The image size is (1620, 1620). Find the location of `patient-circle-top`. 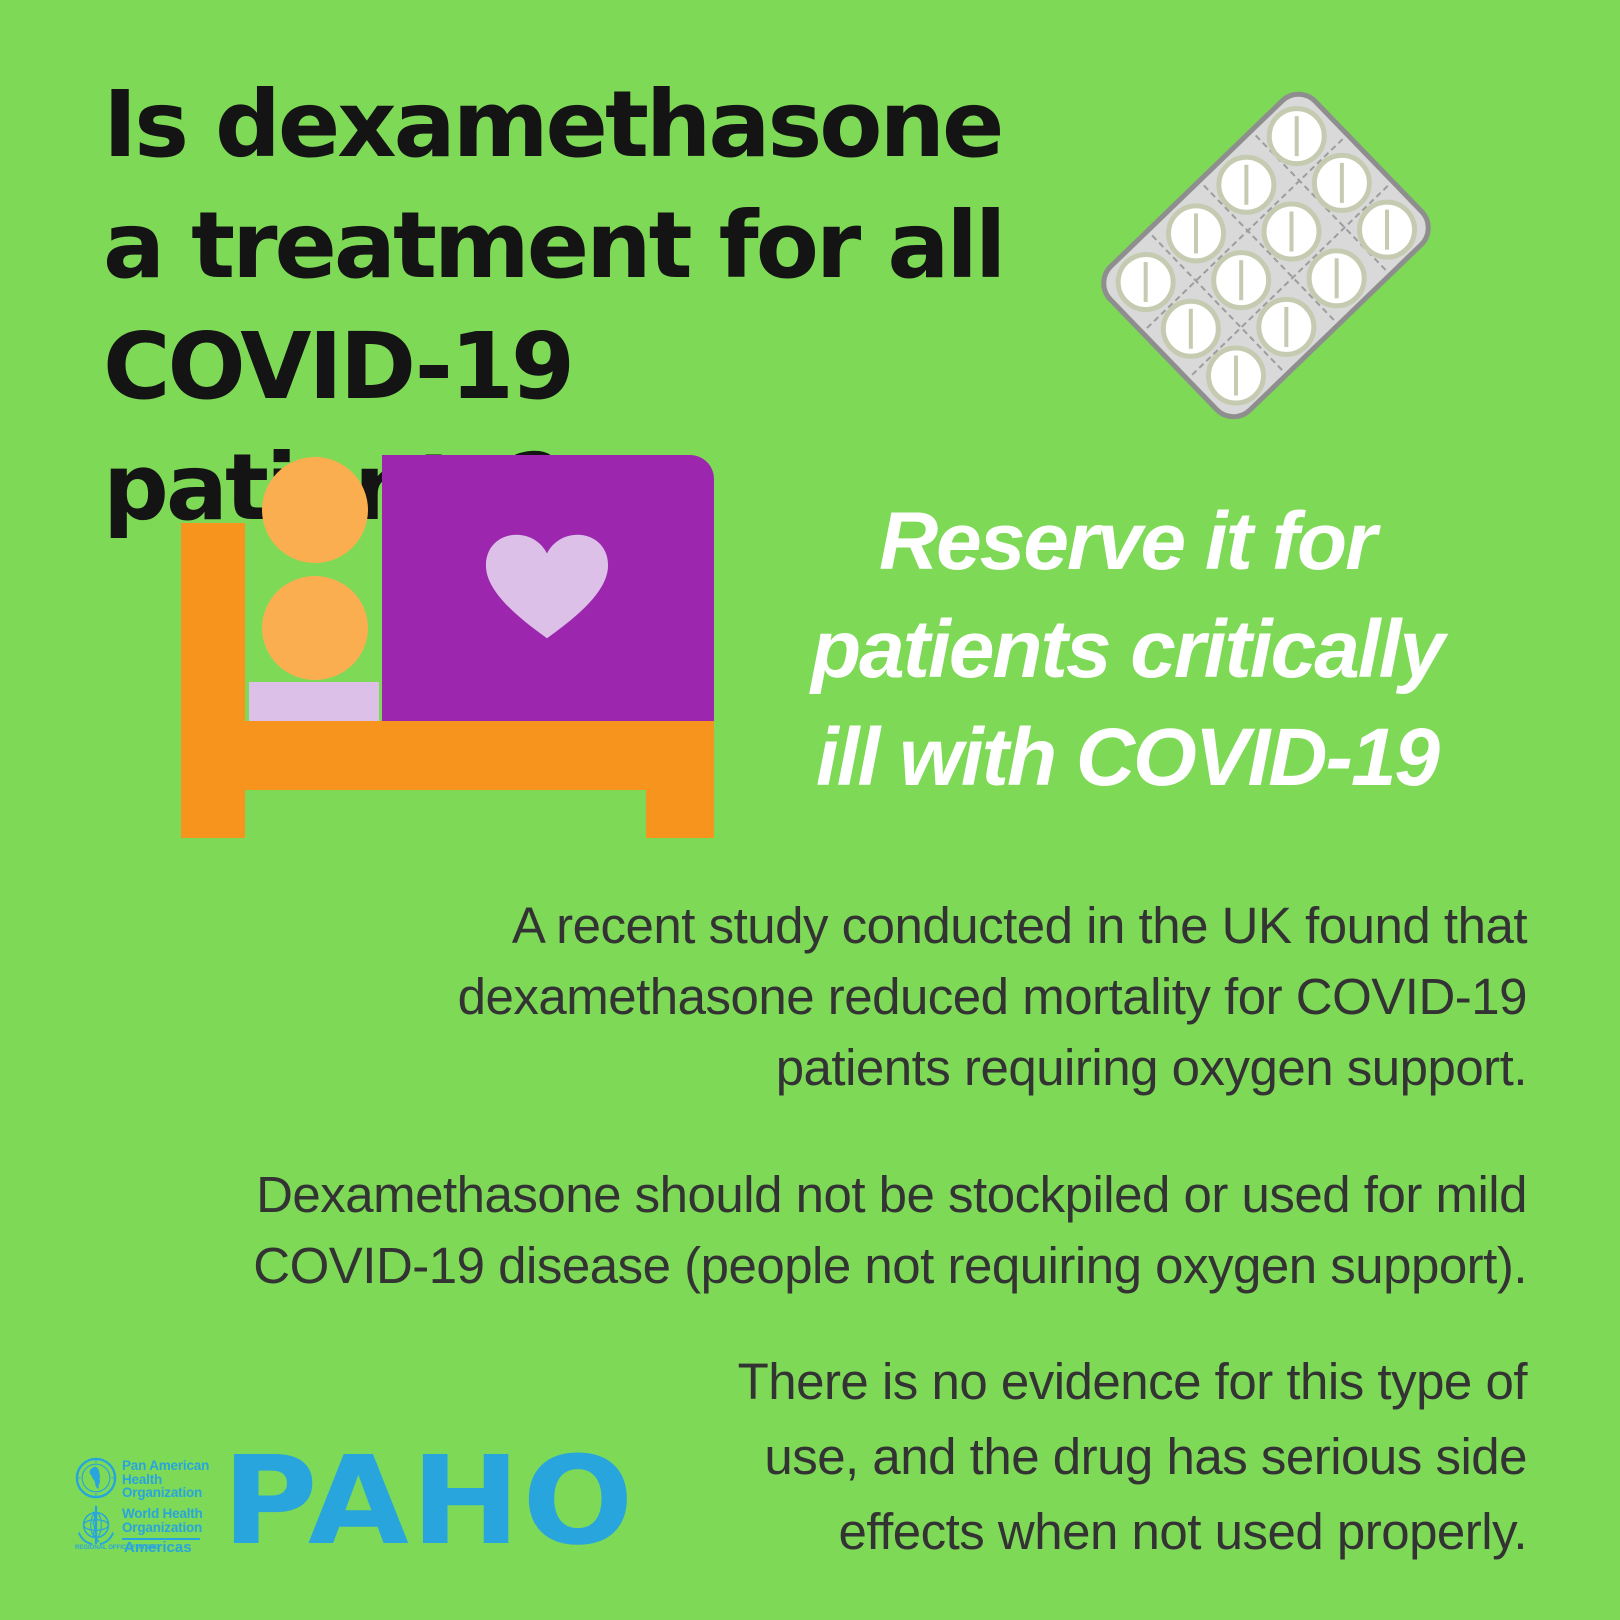

patient-circle-top is located at coordinates (315, 510).